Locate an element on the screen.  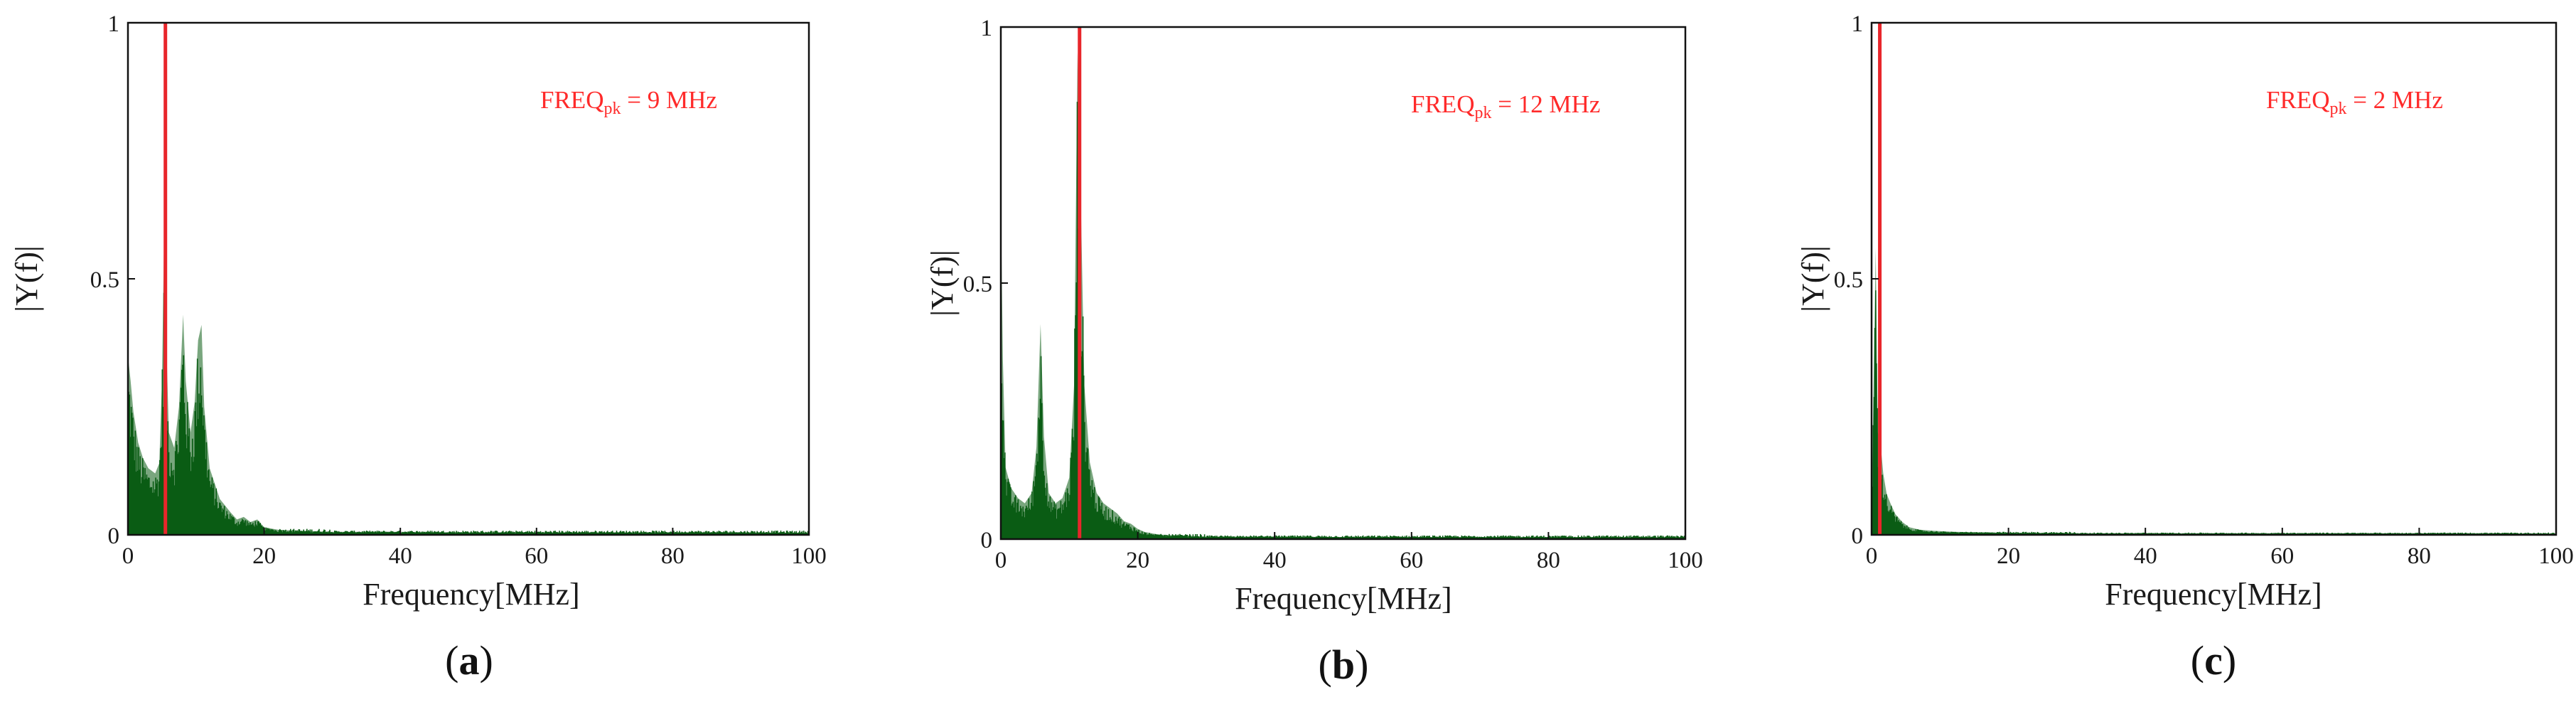
spectrum-envelope is located at coordinates (468, 386).